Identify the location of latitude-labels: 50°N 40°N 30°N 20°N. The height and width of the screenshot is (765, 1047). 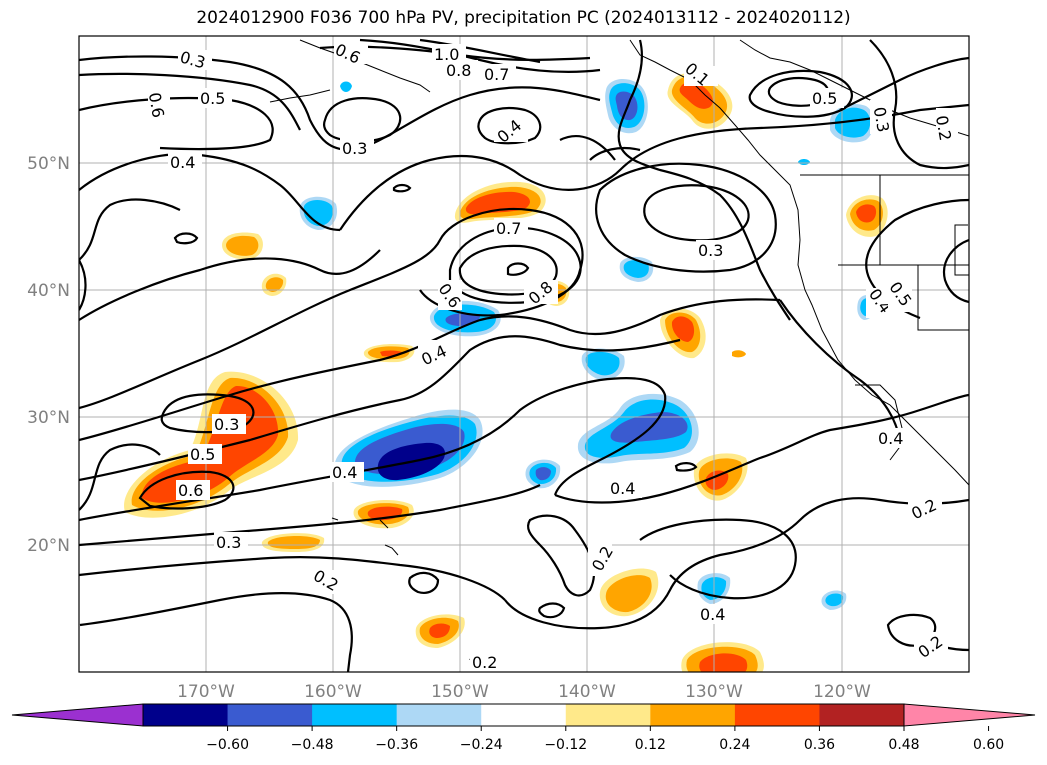
(48, 355).